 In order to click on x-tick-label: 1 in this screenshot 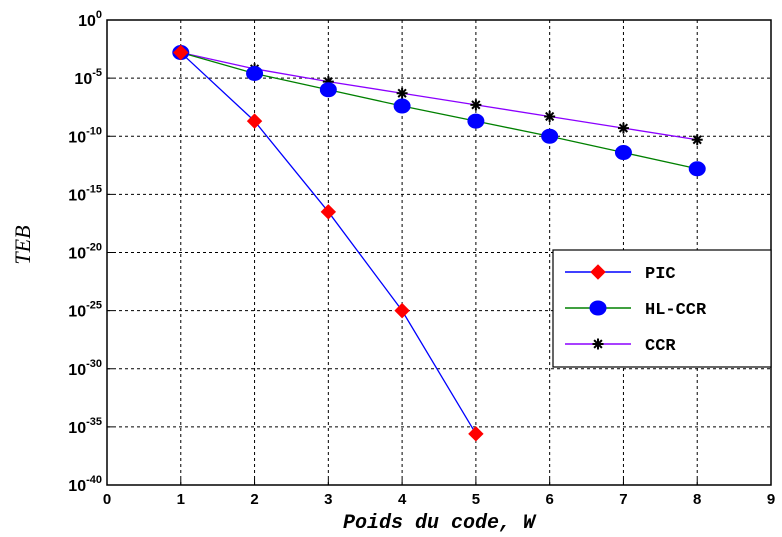, I will do `click(181, 499)`.